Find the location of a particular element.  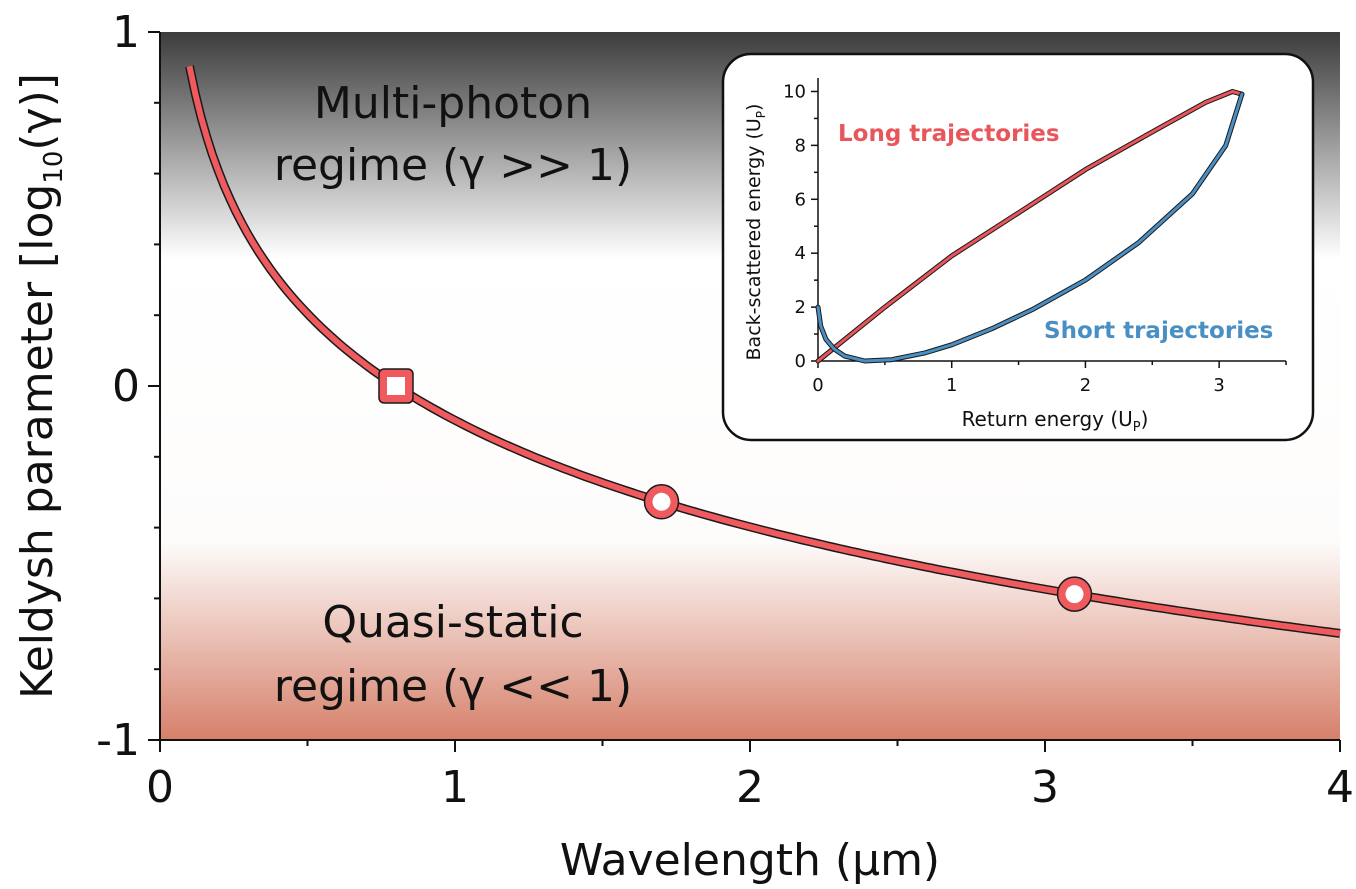

inset-x-tick-label: 1 is located at coordinates (951, 385).